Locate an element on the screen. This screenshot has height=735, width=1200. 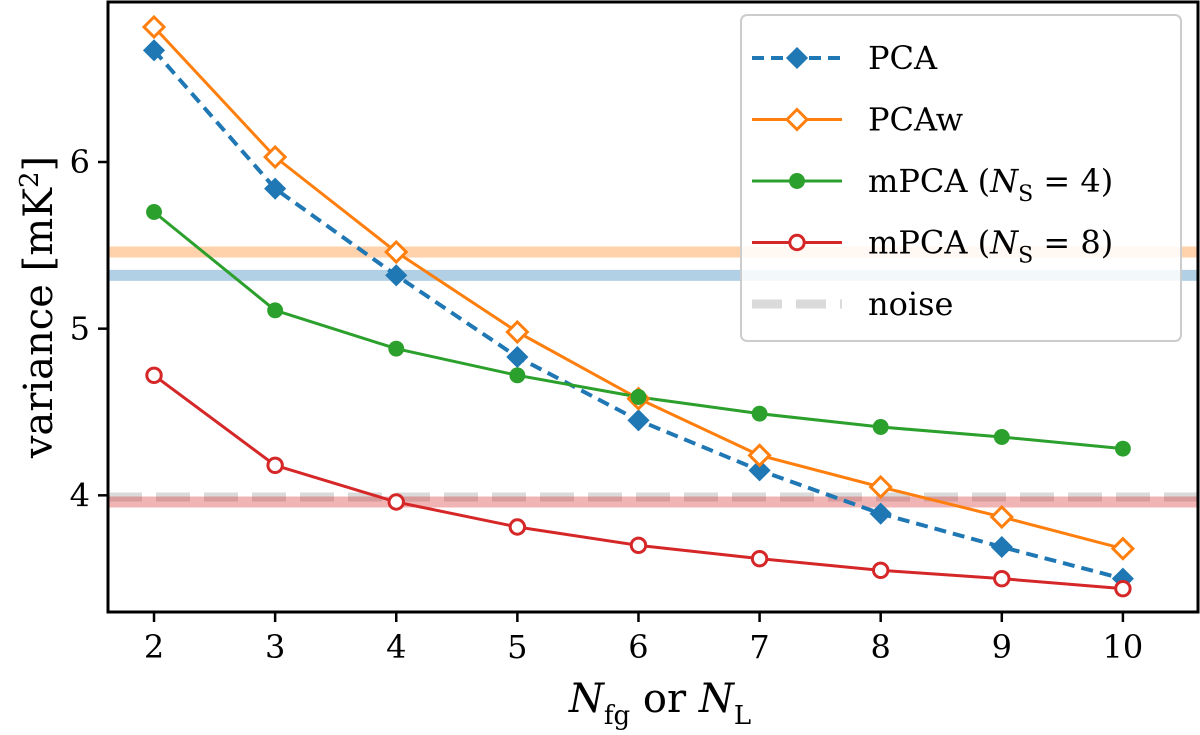
x-tick-label-4: 5 is located at coordinates (517, 647).